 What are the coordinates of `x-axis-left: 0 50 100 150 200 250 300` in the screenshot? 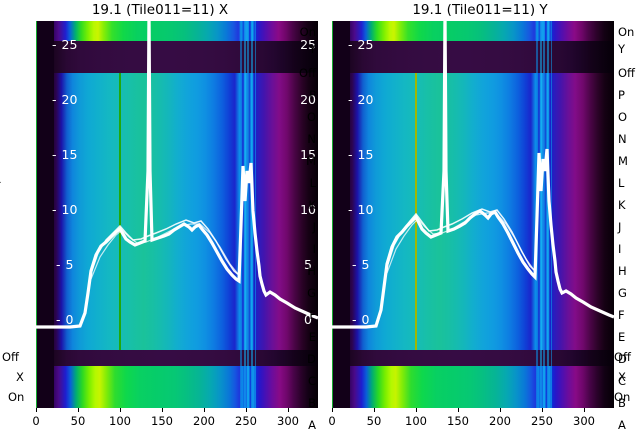 It's located at (160, 424).